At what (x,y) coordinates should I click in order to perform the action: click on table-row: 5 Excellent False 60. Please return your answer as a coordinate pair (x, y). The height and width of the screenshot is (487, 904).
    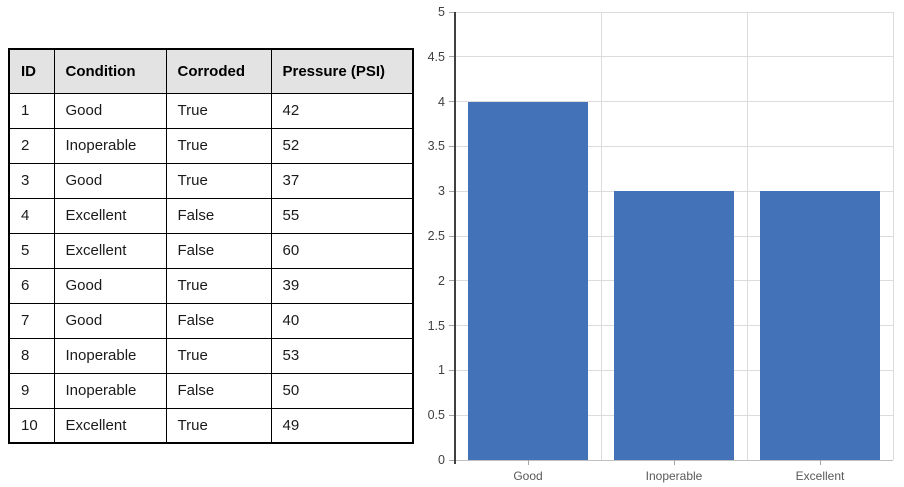
    Looking at the image, I should click on (211, 250).